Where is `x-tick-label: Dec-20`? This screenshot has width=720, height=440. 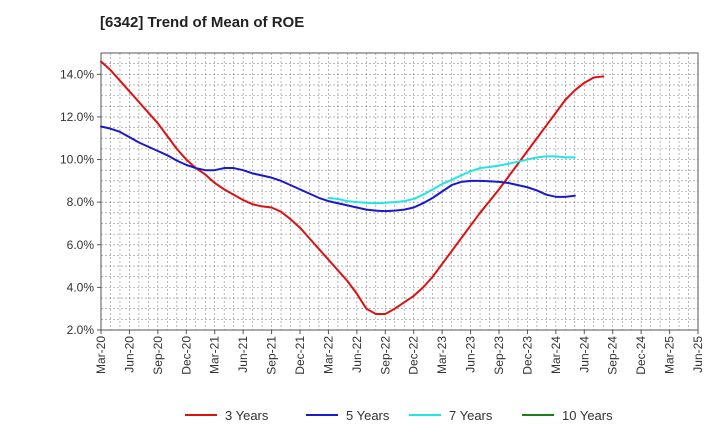 x-tick-label: Dec-20 is located at coordinates (186, 355).